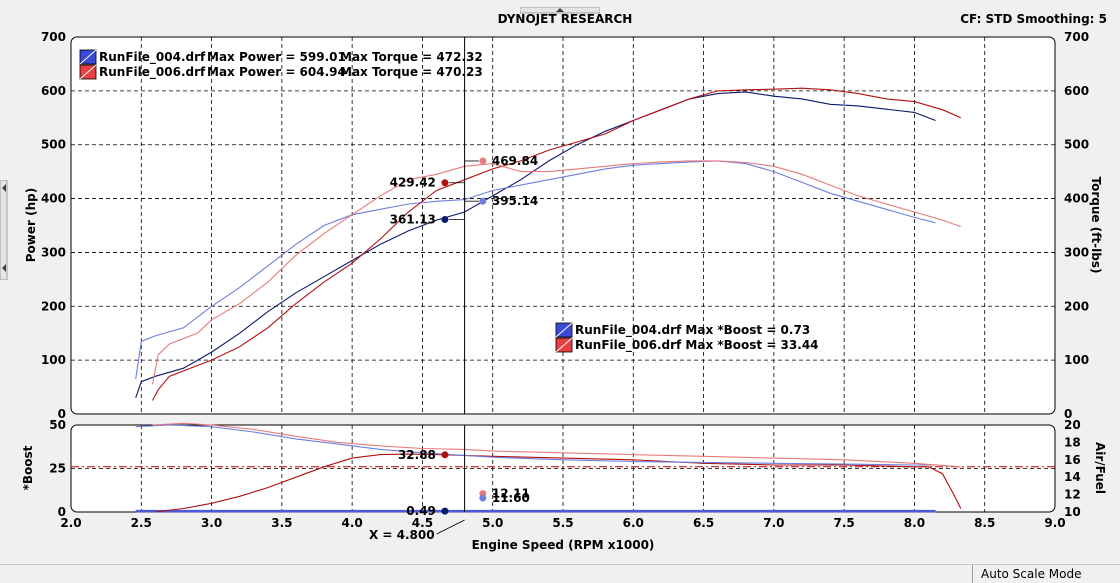 This screenshot has height=583, width=1120. What do you see at coordinates (1072, 495) in the screenshot?
I see `afr-y2-tick: 12` at bounding box center [1072, 495].